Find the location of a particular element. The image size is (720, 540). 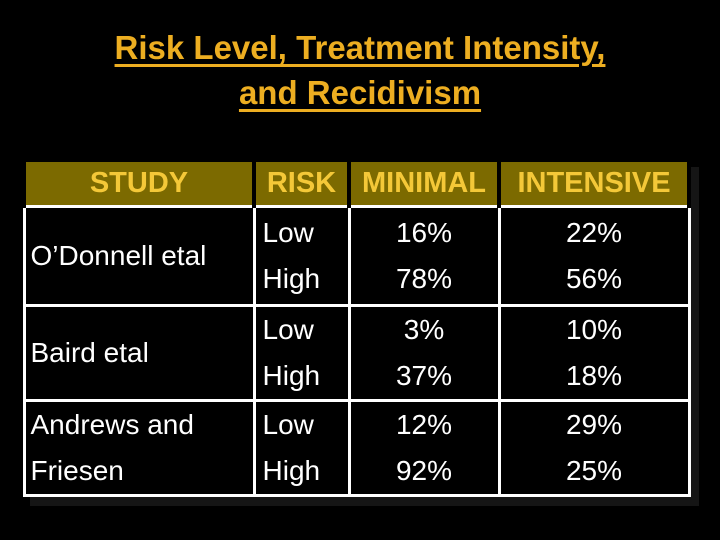

intensive-cell: 29% 25% is located at coordinates (594, 448).